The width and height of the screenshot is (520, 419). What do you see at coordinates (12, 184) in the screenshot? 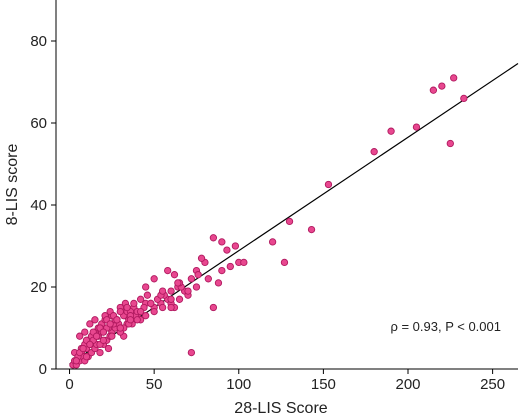
I see `y-axis-title: 8-LIS score` at bounding box center [12, 184].